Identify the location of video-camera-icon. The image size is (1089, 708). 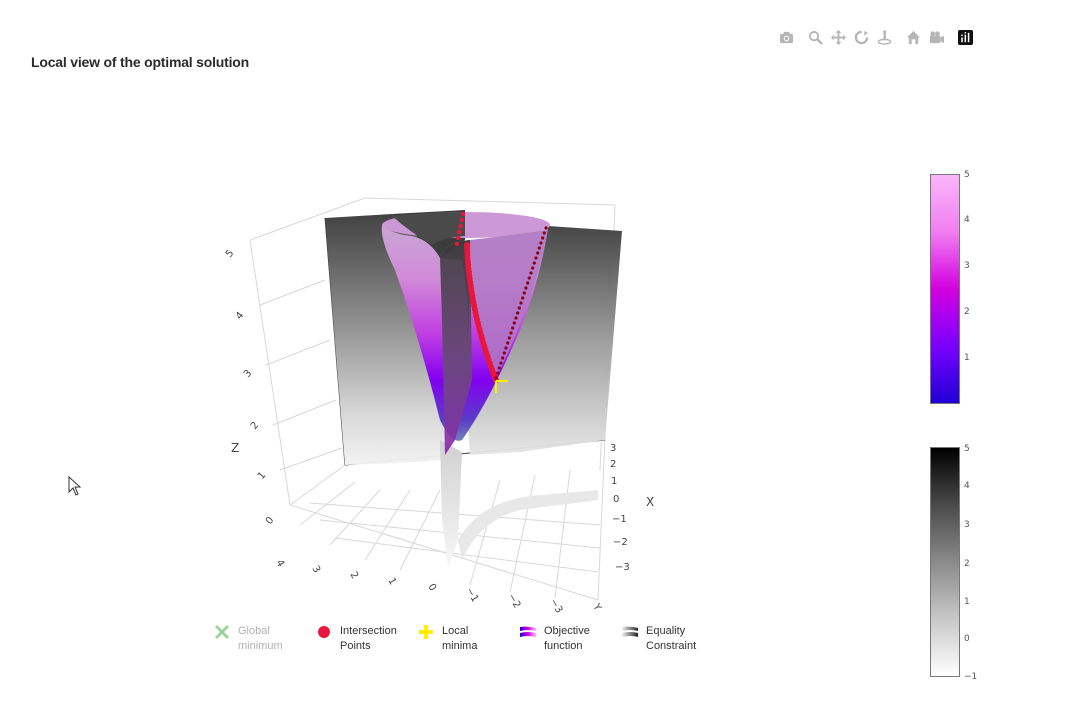
(936, 37).